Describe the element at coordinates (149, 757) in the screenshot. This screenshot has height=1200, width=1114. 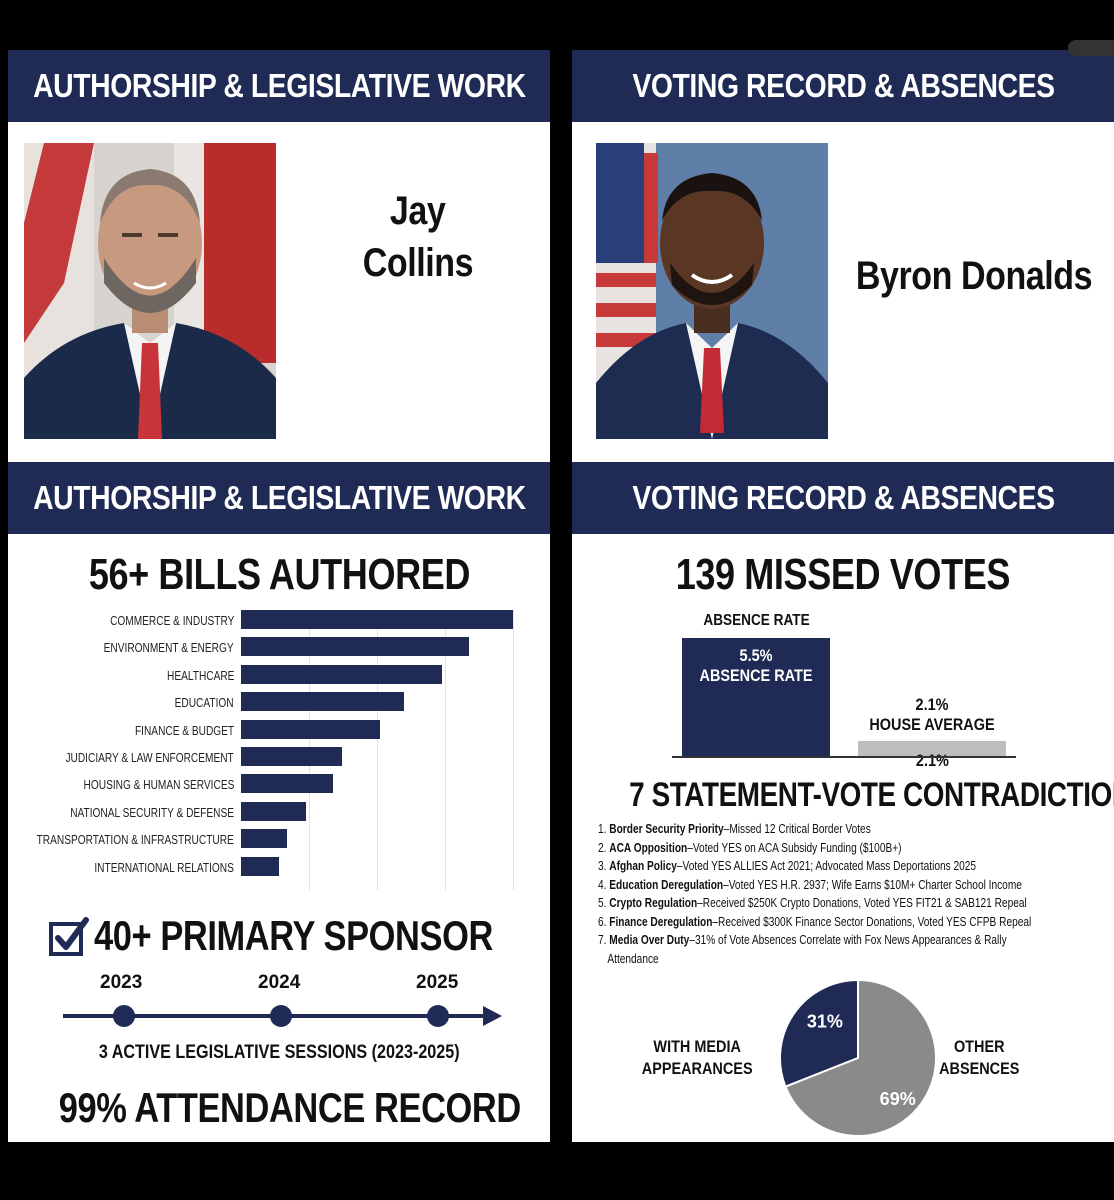
I see `category-label: JUDICIARY & LAW ENFORCEMENT` at that location.